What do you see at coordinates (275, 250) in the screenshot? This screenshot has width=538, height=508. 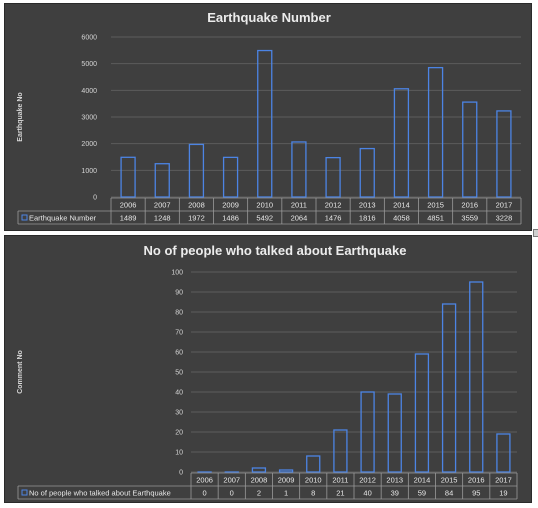 I see `chart-title: No of people who talked about Earthquake` at bounding box center [275, 250].